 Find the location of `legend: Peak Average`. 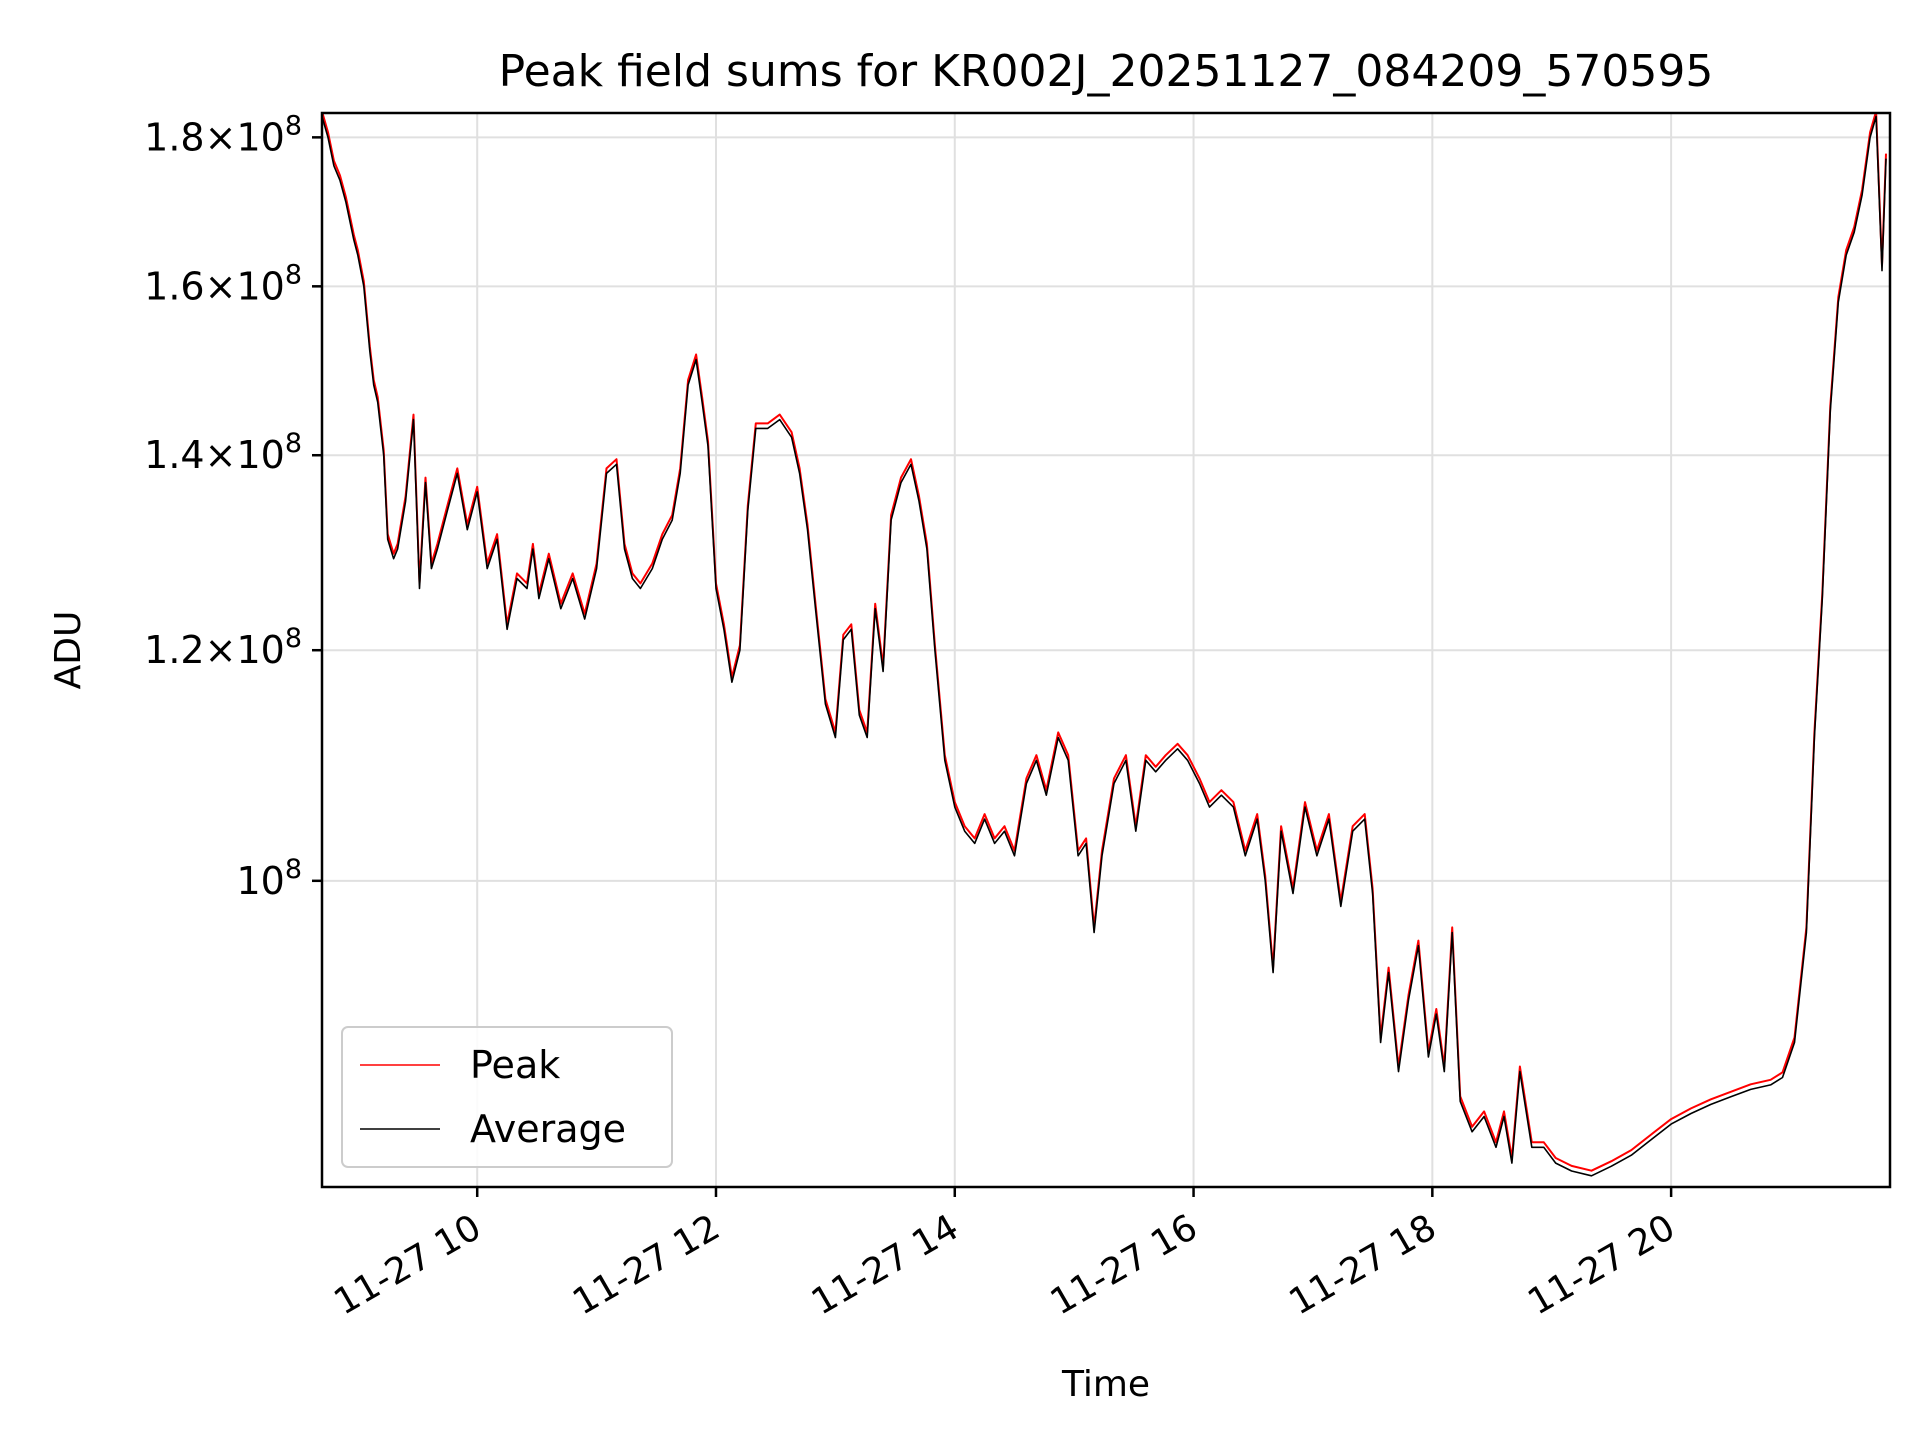

legend: Peak Average is located at coordinates (507, 1097).